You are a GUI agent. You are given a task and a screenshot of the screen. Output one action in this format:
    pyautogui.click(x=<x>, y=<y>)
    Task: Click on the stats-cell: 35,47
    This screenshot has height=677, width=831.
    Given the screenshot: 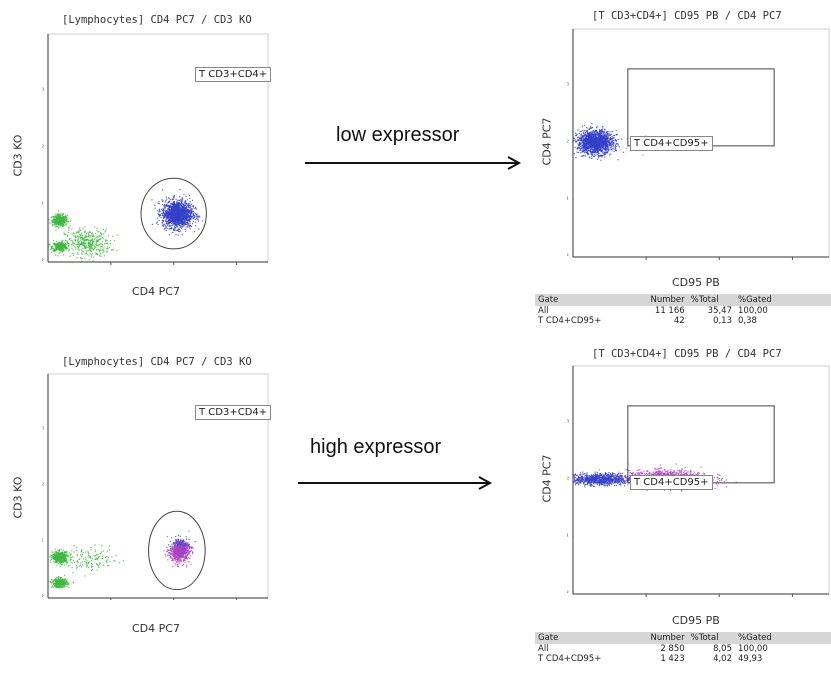 What is the action you would take?
    pyautogui.click(x=719, y=311)
    